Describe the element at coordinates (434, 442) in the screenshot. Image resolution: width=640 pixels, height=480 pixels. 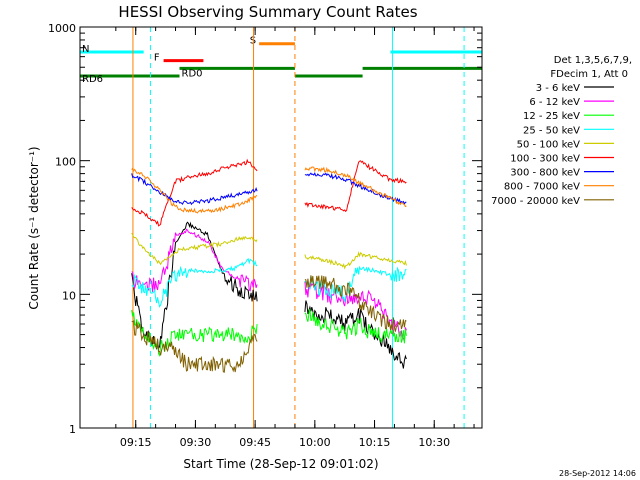
I see `x-tick-label: 10:30` at that location.